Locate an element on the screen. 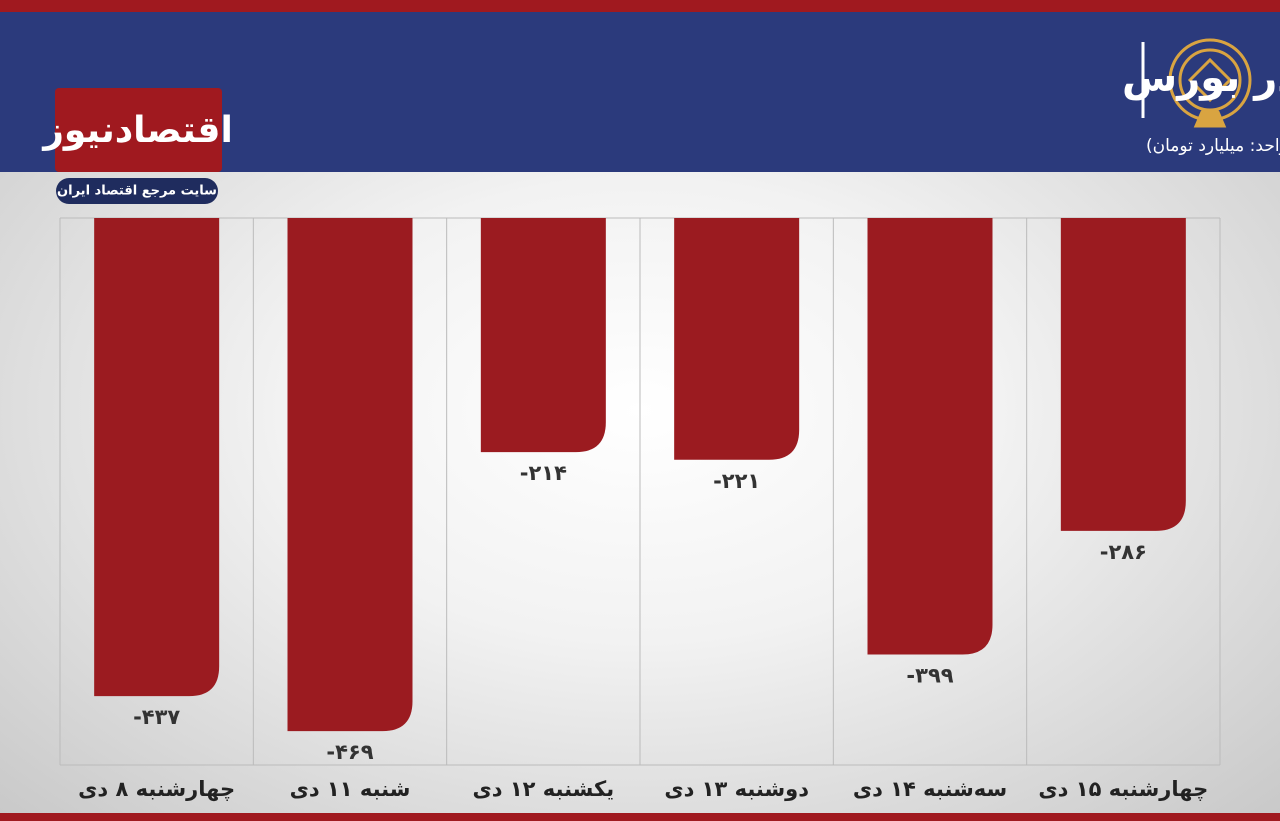  top-strip is located at coordinates (640, 6).